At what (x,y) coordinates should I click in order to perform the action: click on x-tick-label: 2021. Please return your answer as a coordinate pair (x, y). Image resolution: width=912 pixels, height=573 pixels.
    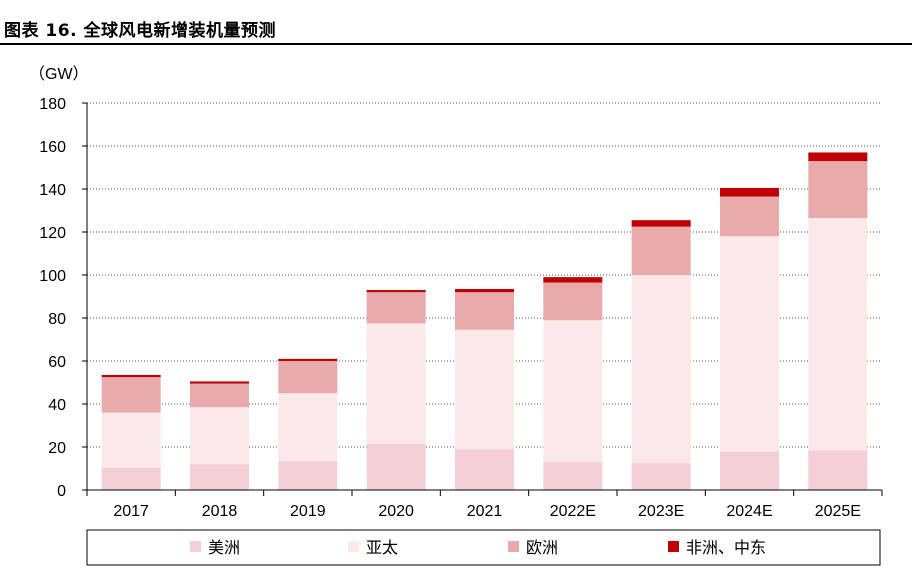
    Looking at the image, I should click on (485, 511).